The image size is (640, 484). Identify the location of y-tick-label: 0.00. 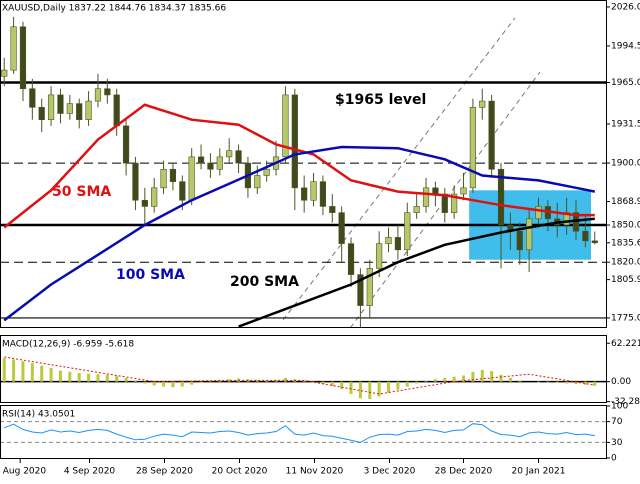
(621, 382).